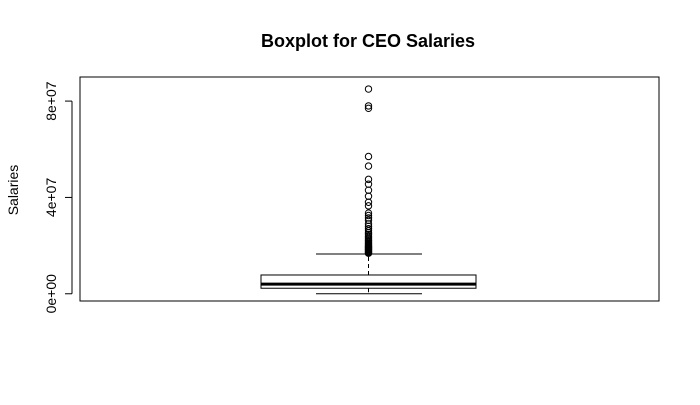  What do you see at coordinates (51, 101) in the screenshot?
I see `y-tick-label: 8e+07` at bounding box center [51, 101].